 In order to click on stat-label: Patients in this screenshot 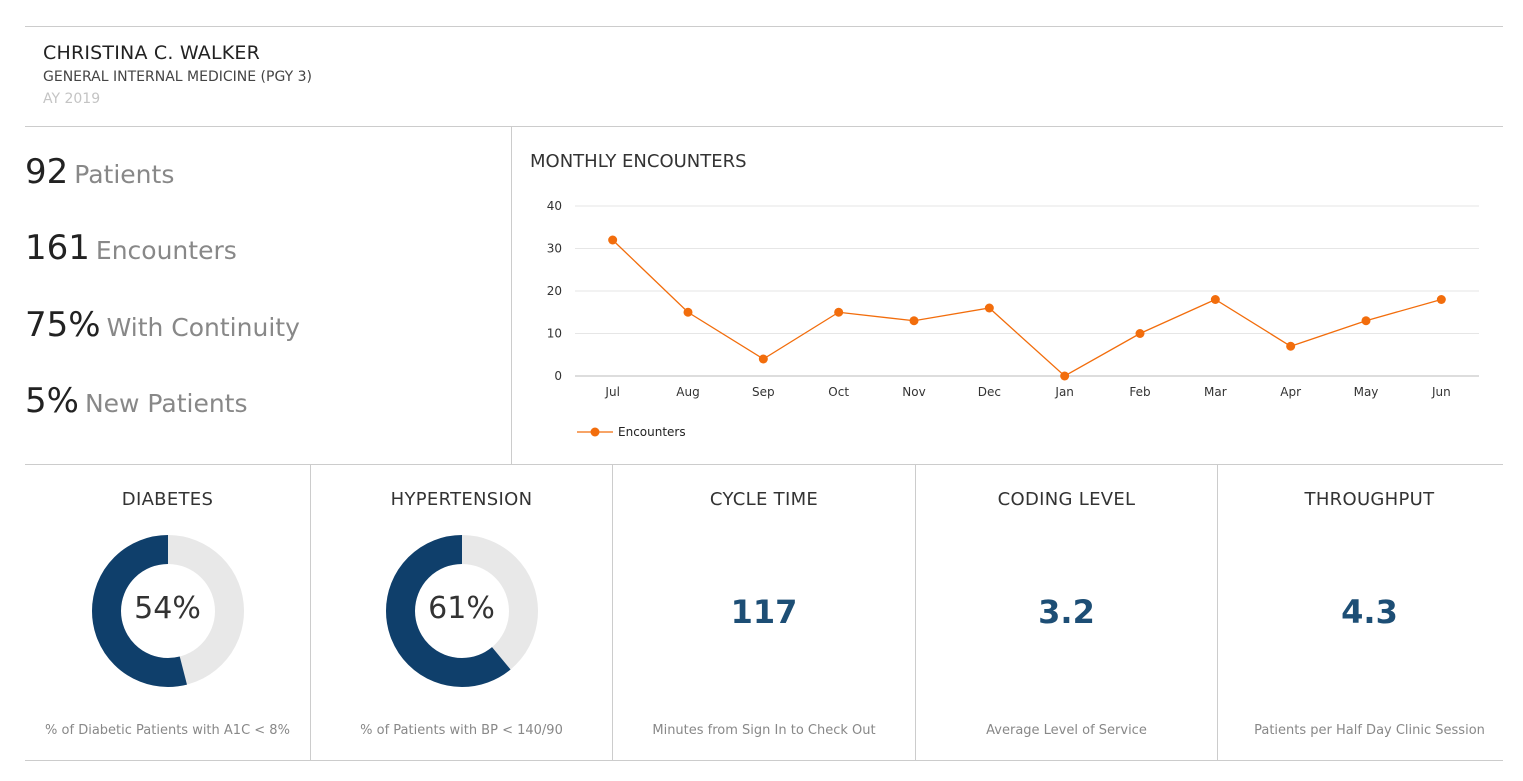, I will do `click(124, 174)`.